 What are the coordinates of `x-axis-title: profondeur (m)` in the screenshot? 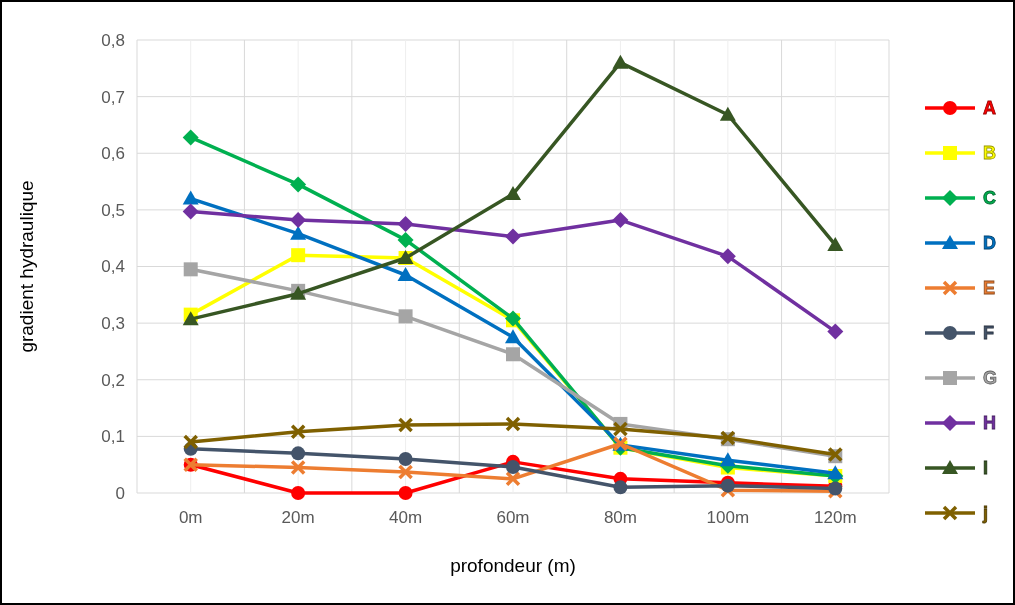 It's located at (513, 565).